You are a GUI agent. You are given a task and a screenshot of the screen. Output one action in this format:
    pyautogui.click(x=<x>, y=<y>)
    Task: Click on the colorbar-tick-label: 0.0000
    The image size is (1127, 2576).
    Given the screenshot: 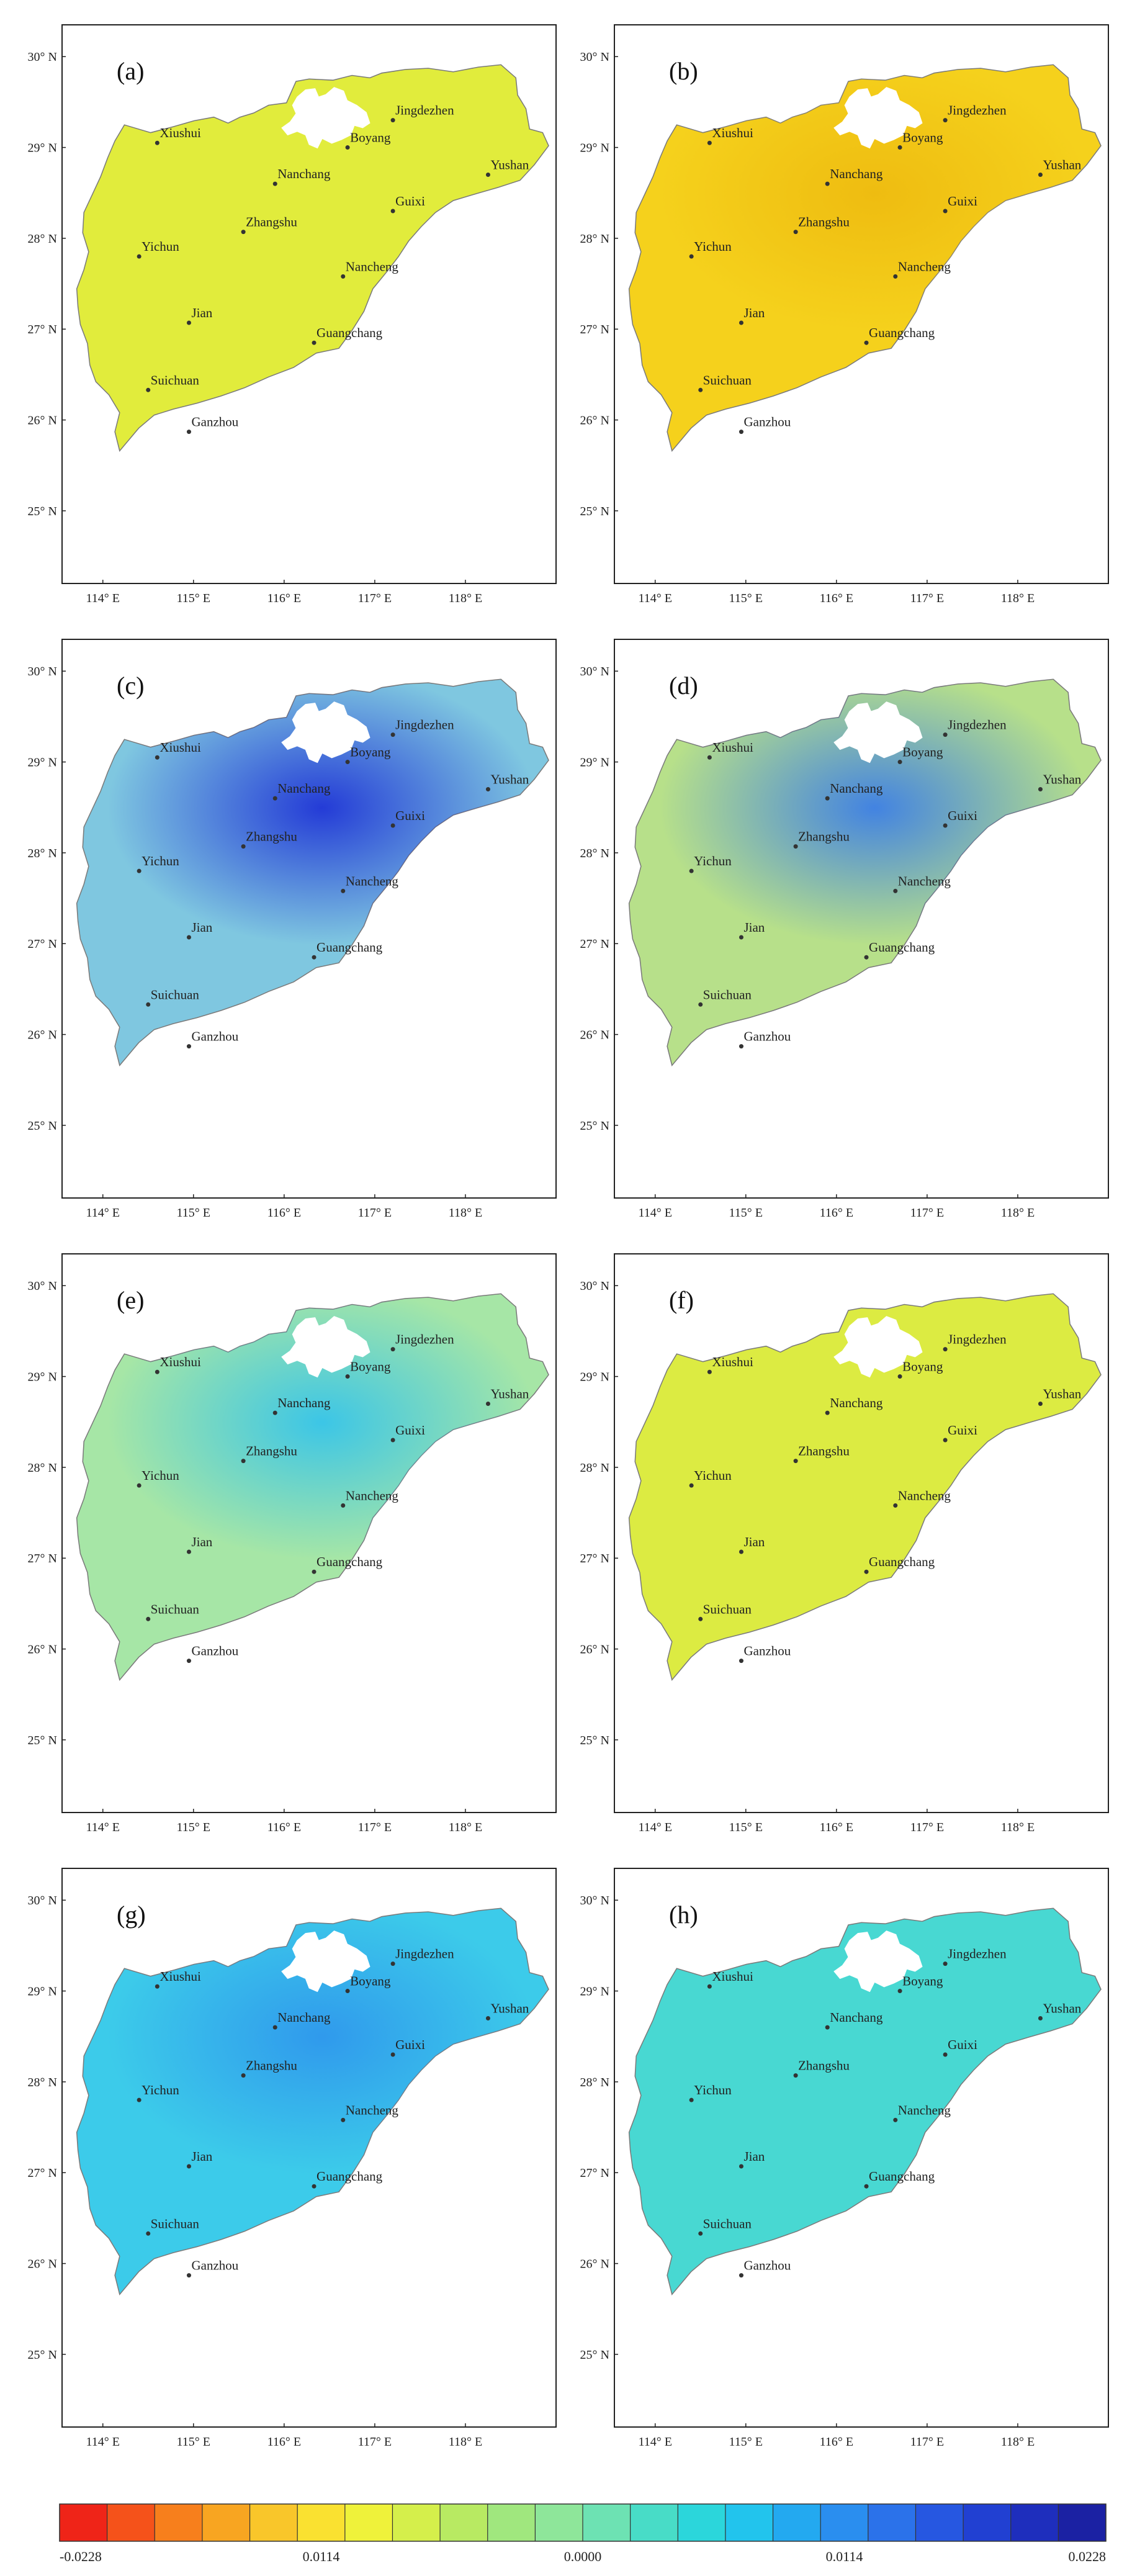 What is the action you would take?
    pyautogui.click(x=583, y=2556)
    